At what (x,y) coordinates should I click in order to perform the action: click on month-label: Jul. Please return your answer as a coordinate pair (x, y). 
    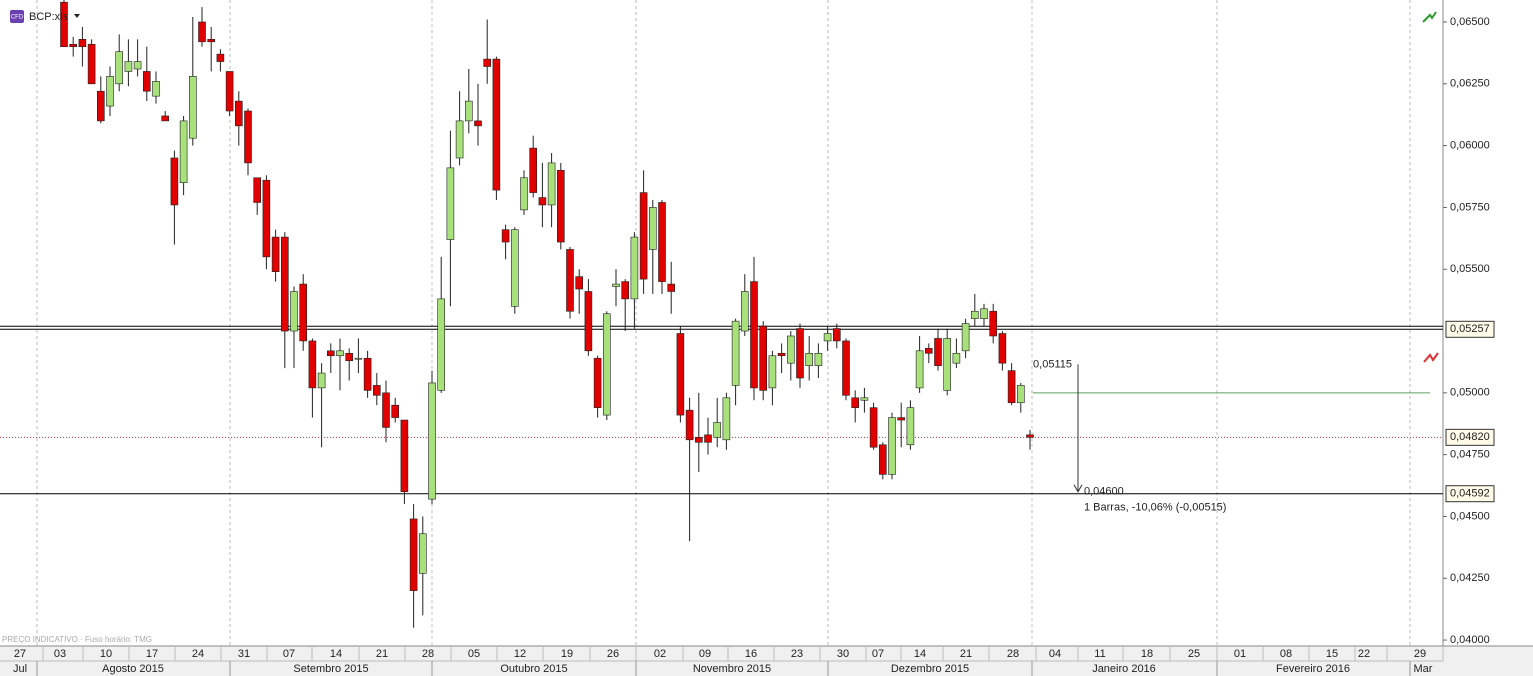
    Looking at the image, I should click on (20, 669).